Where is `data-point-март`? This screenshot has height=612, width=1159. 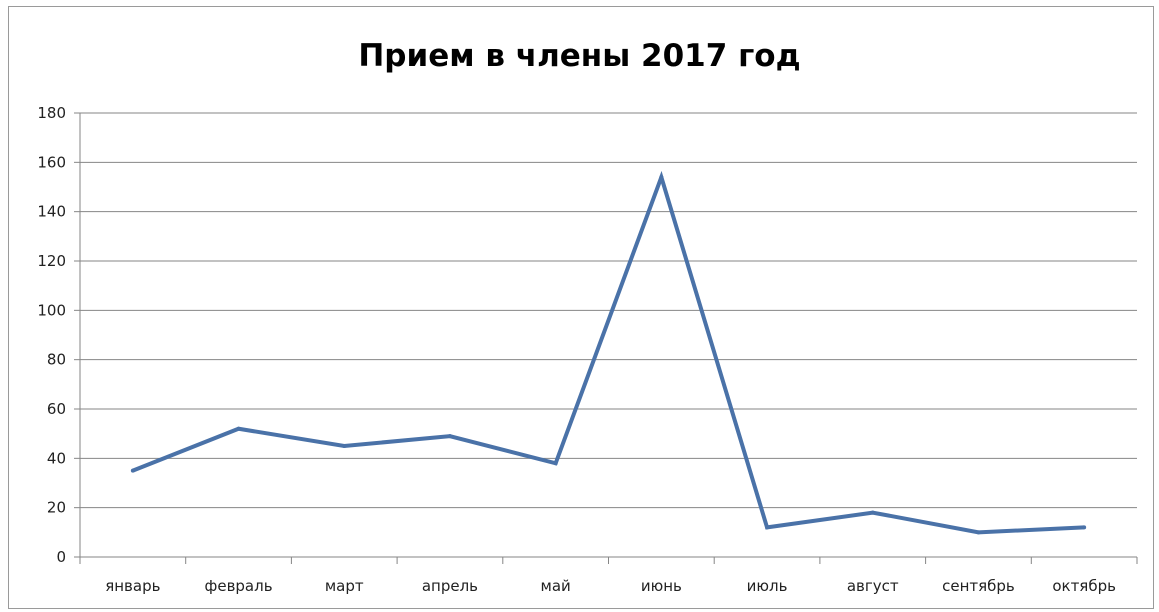
data-point-март is located at coordinates (344, 446).